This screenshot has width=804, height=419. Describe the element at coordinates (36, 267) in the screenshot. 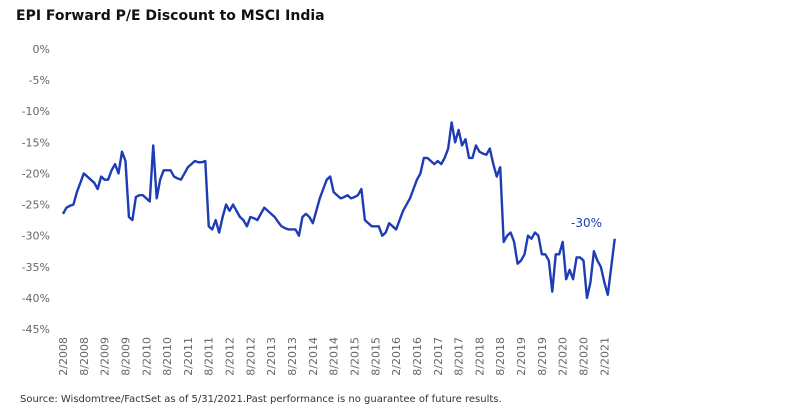

I see `y-tick-label: -35%` at that location.